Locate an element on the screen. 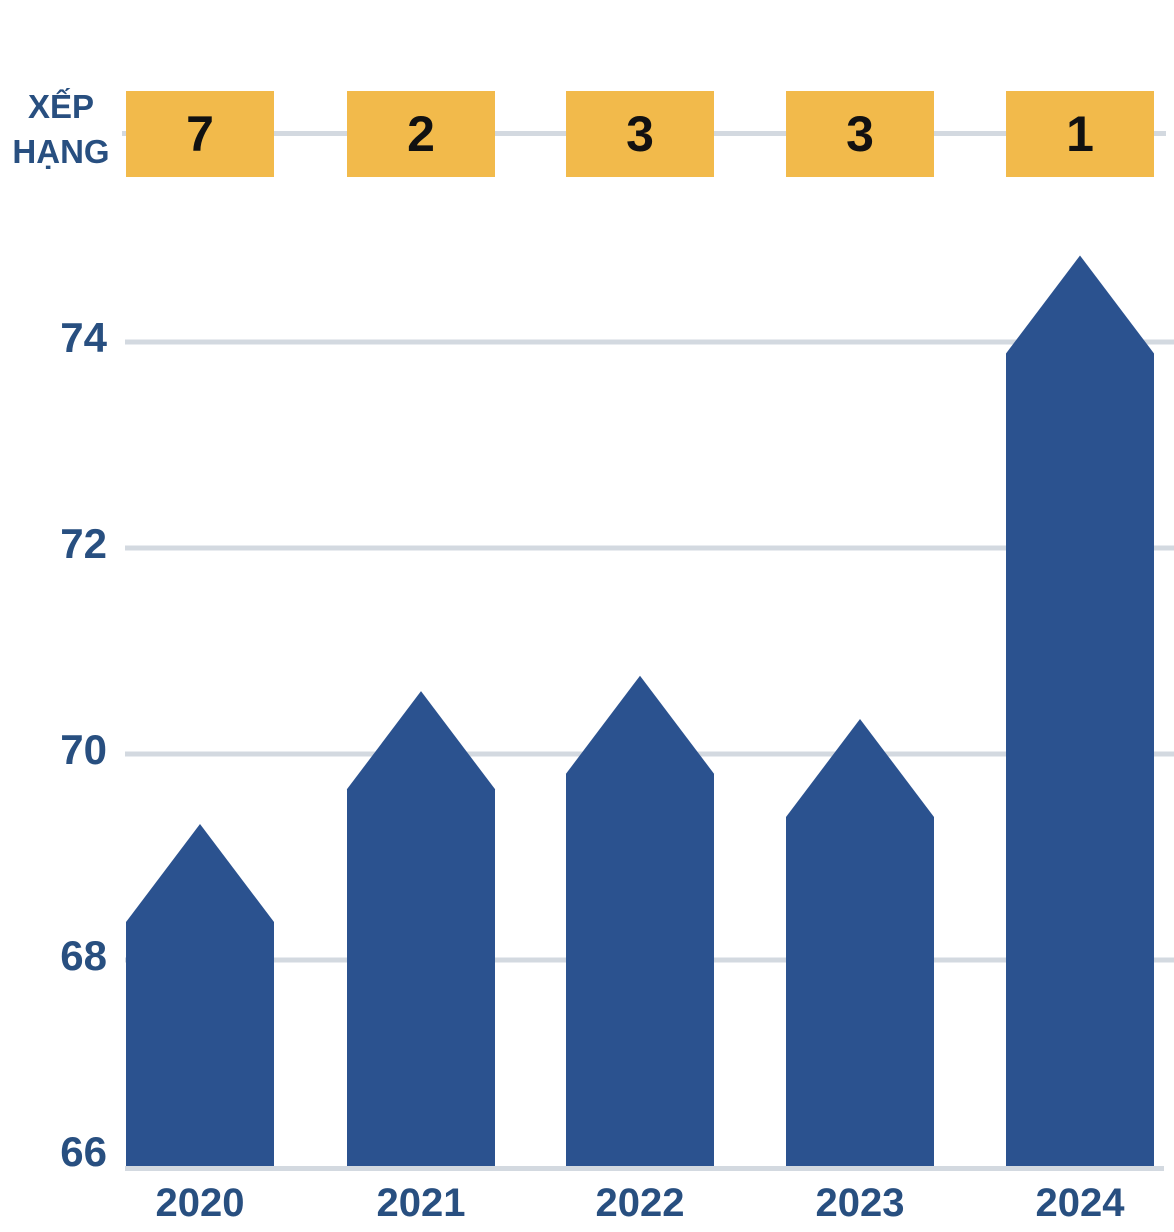 The width and height of the screenshot is (1174, 1232). x-tick-label-2022: 2022 is located at coordinates (640, 1203).